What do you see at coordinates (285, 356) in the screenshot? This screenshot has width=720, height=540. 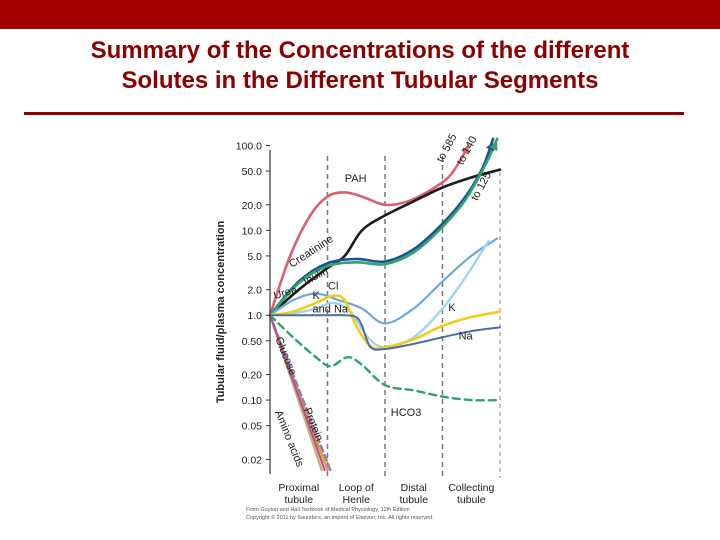 I see `series-label-glucose: Glucose` at bounding box center [285, 356].